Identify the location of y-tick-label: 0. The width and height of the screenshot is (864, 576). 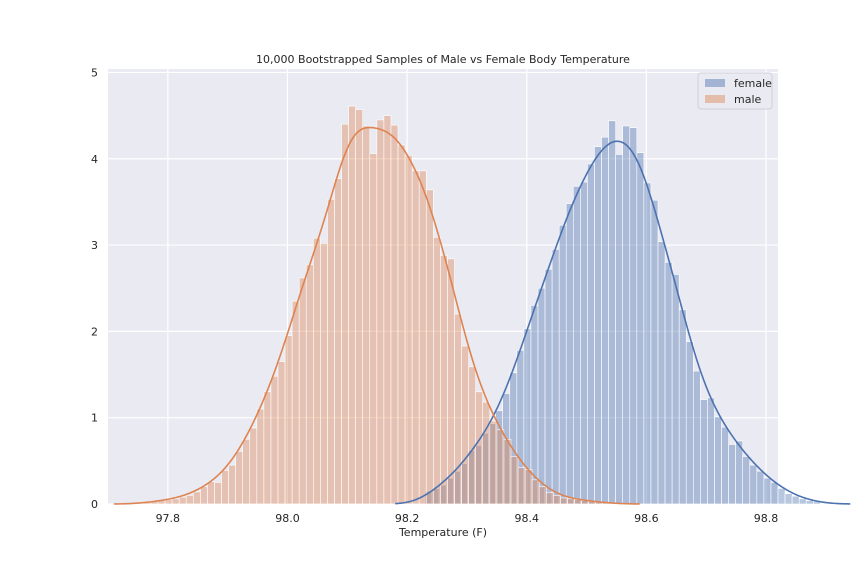
(94, 504).